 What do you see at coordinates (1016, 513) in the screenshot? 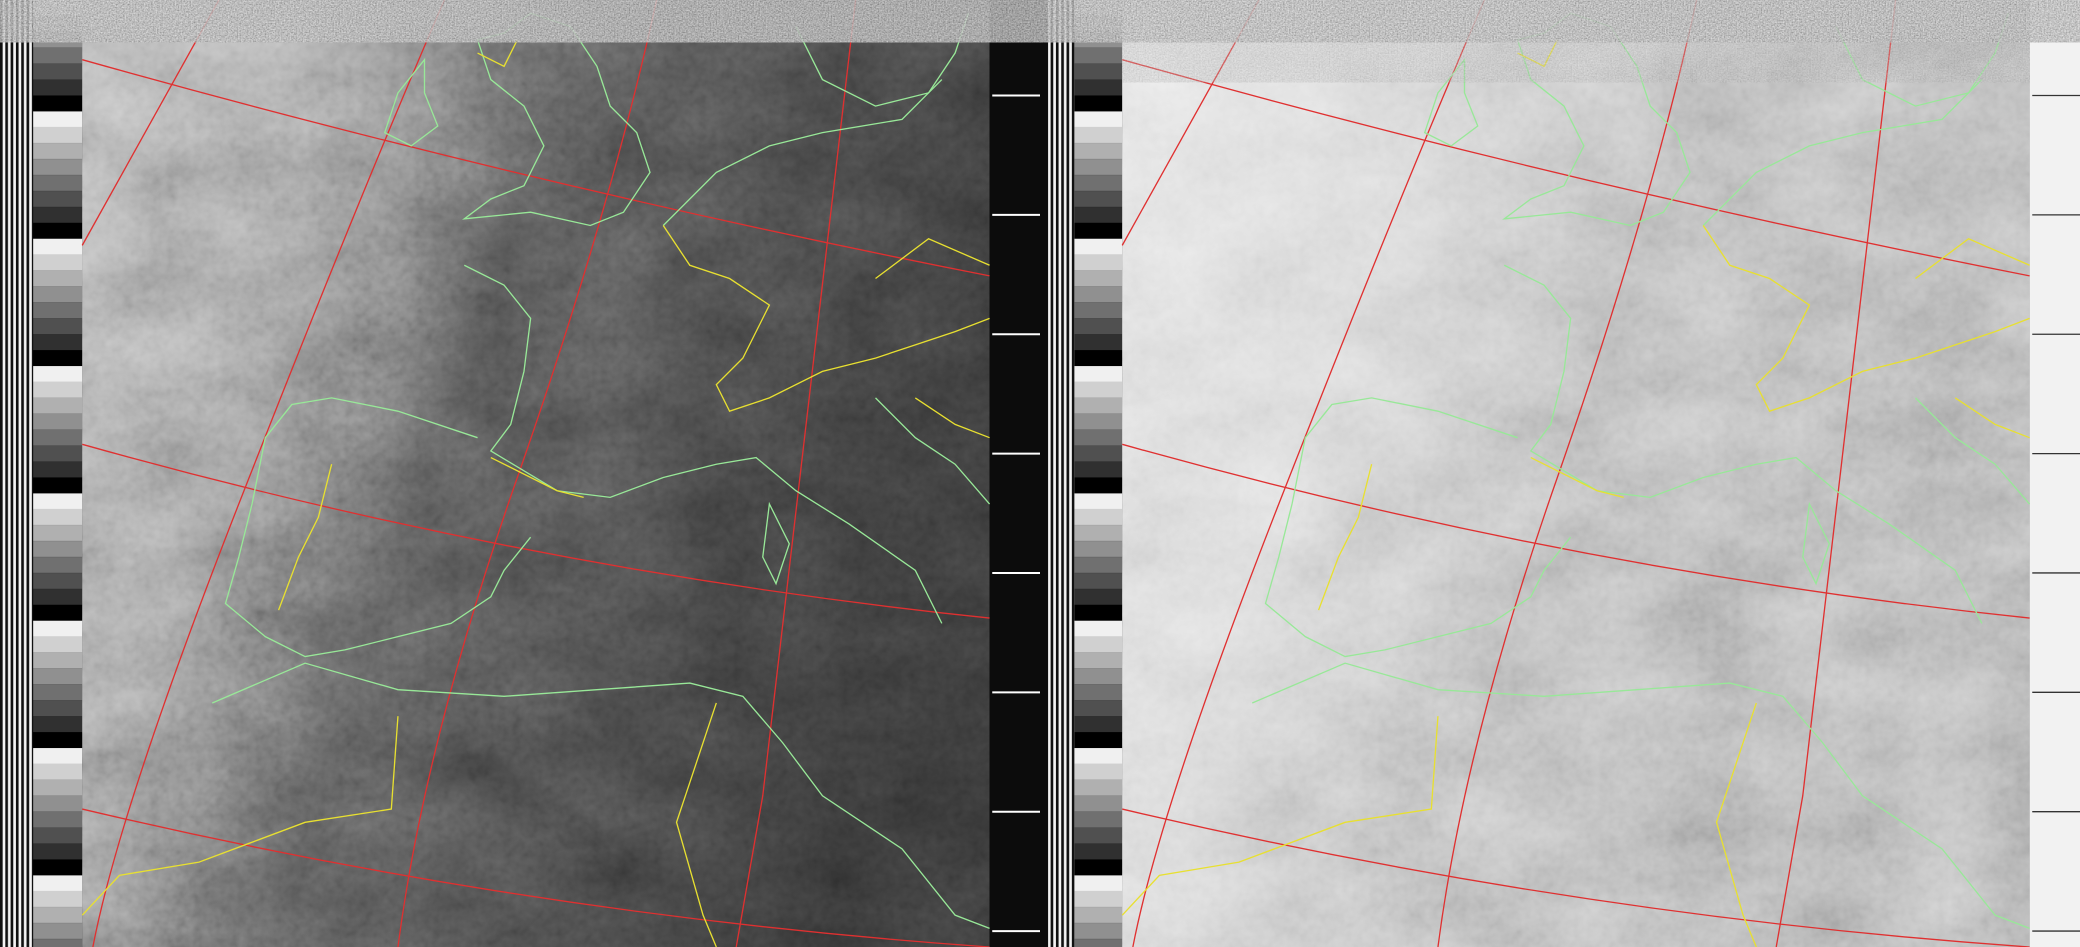
I see `strip-ticks-a` at bounding box center [1016, 513].